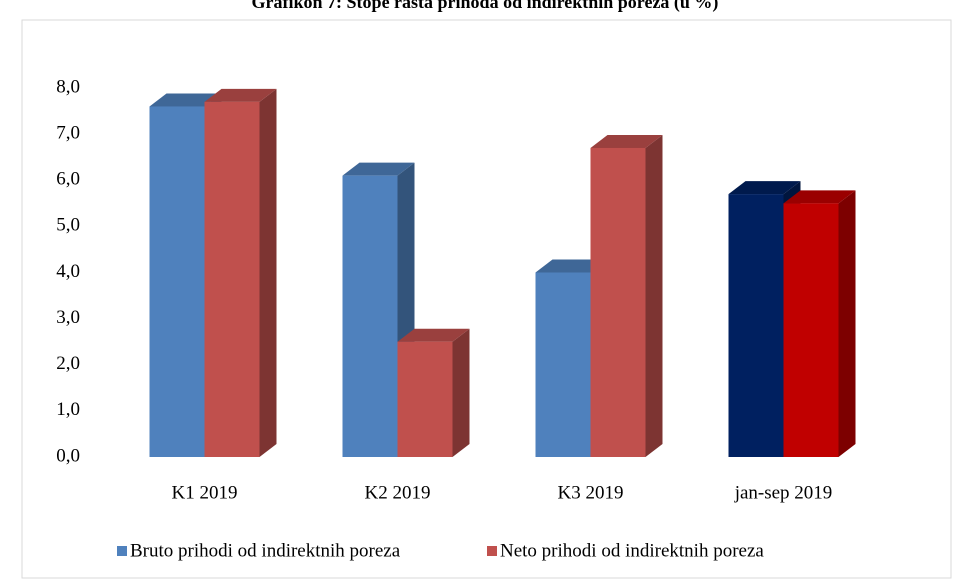 The width and height of the screenshot is (955, 581). I want to click on x-tick-label: K1 2019, so click(205, 492).